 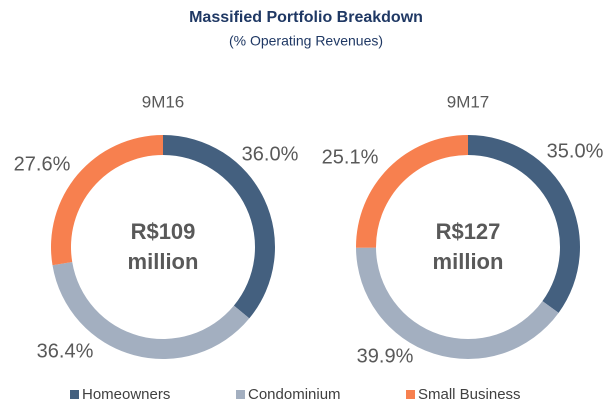 What do you see at coordinates (575, 151) in the screenshot?
I see `value-label: 35.0%` at bounding box center [575, 151].